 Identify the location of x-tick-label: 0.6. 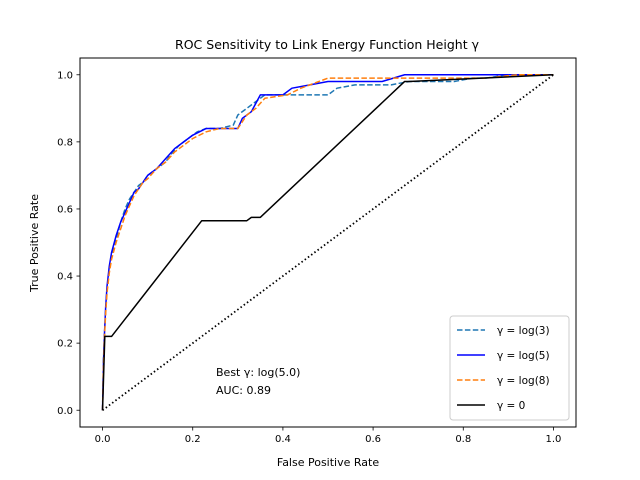
(373, 439).